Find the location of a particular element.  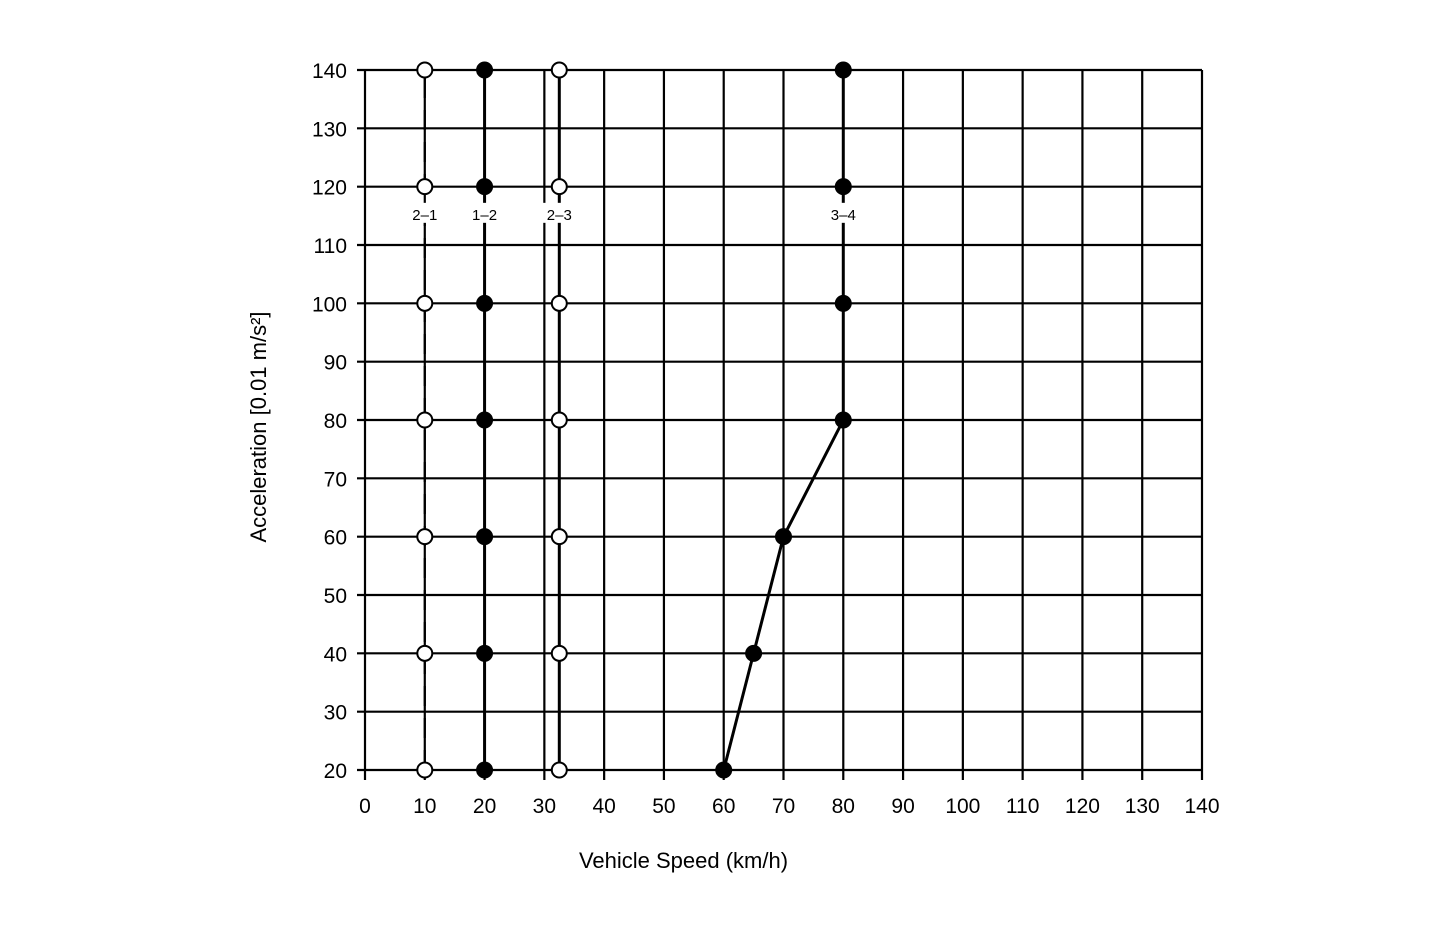

y-axis-title: Acceleration [0.01 m/s²] is located at coordinates (258, 426).